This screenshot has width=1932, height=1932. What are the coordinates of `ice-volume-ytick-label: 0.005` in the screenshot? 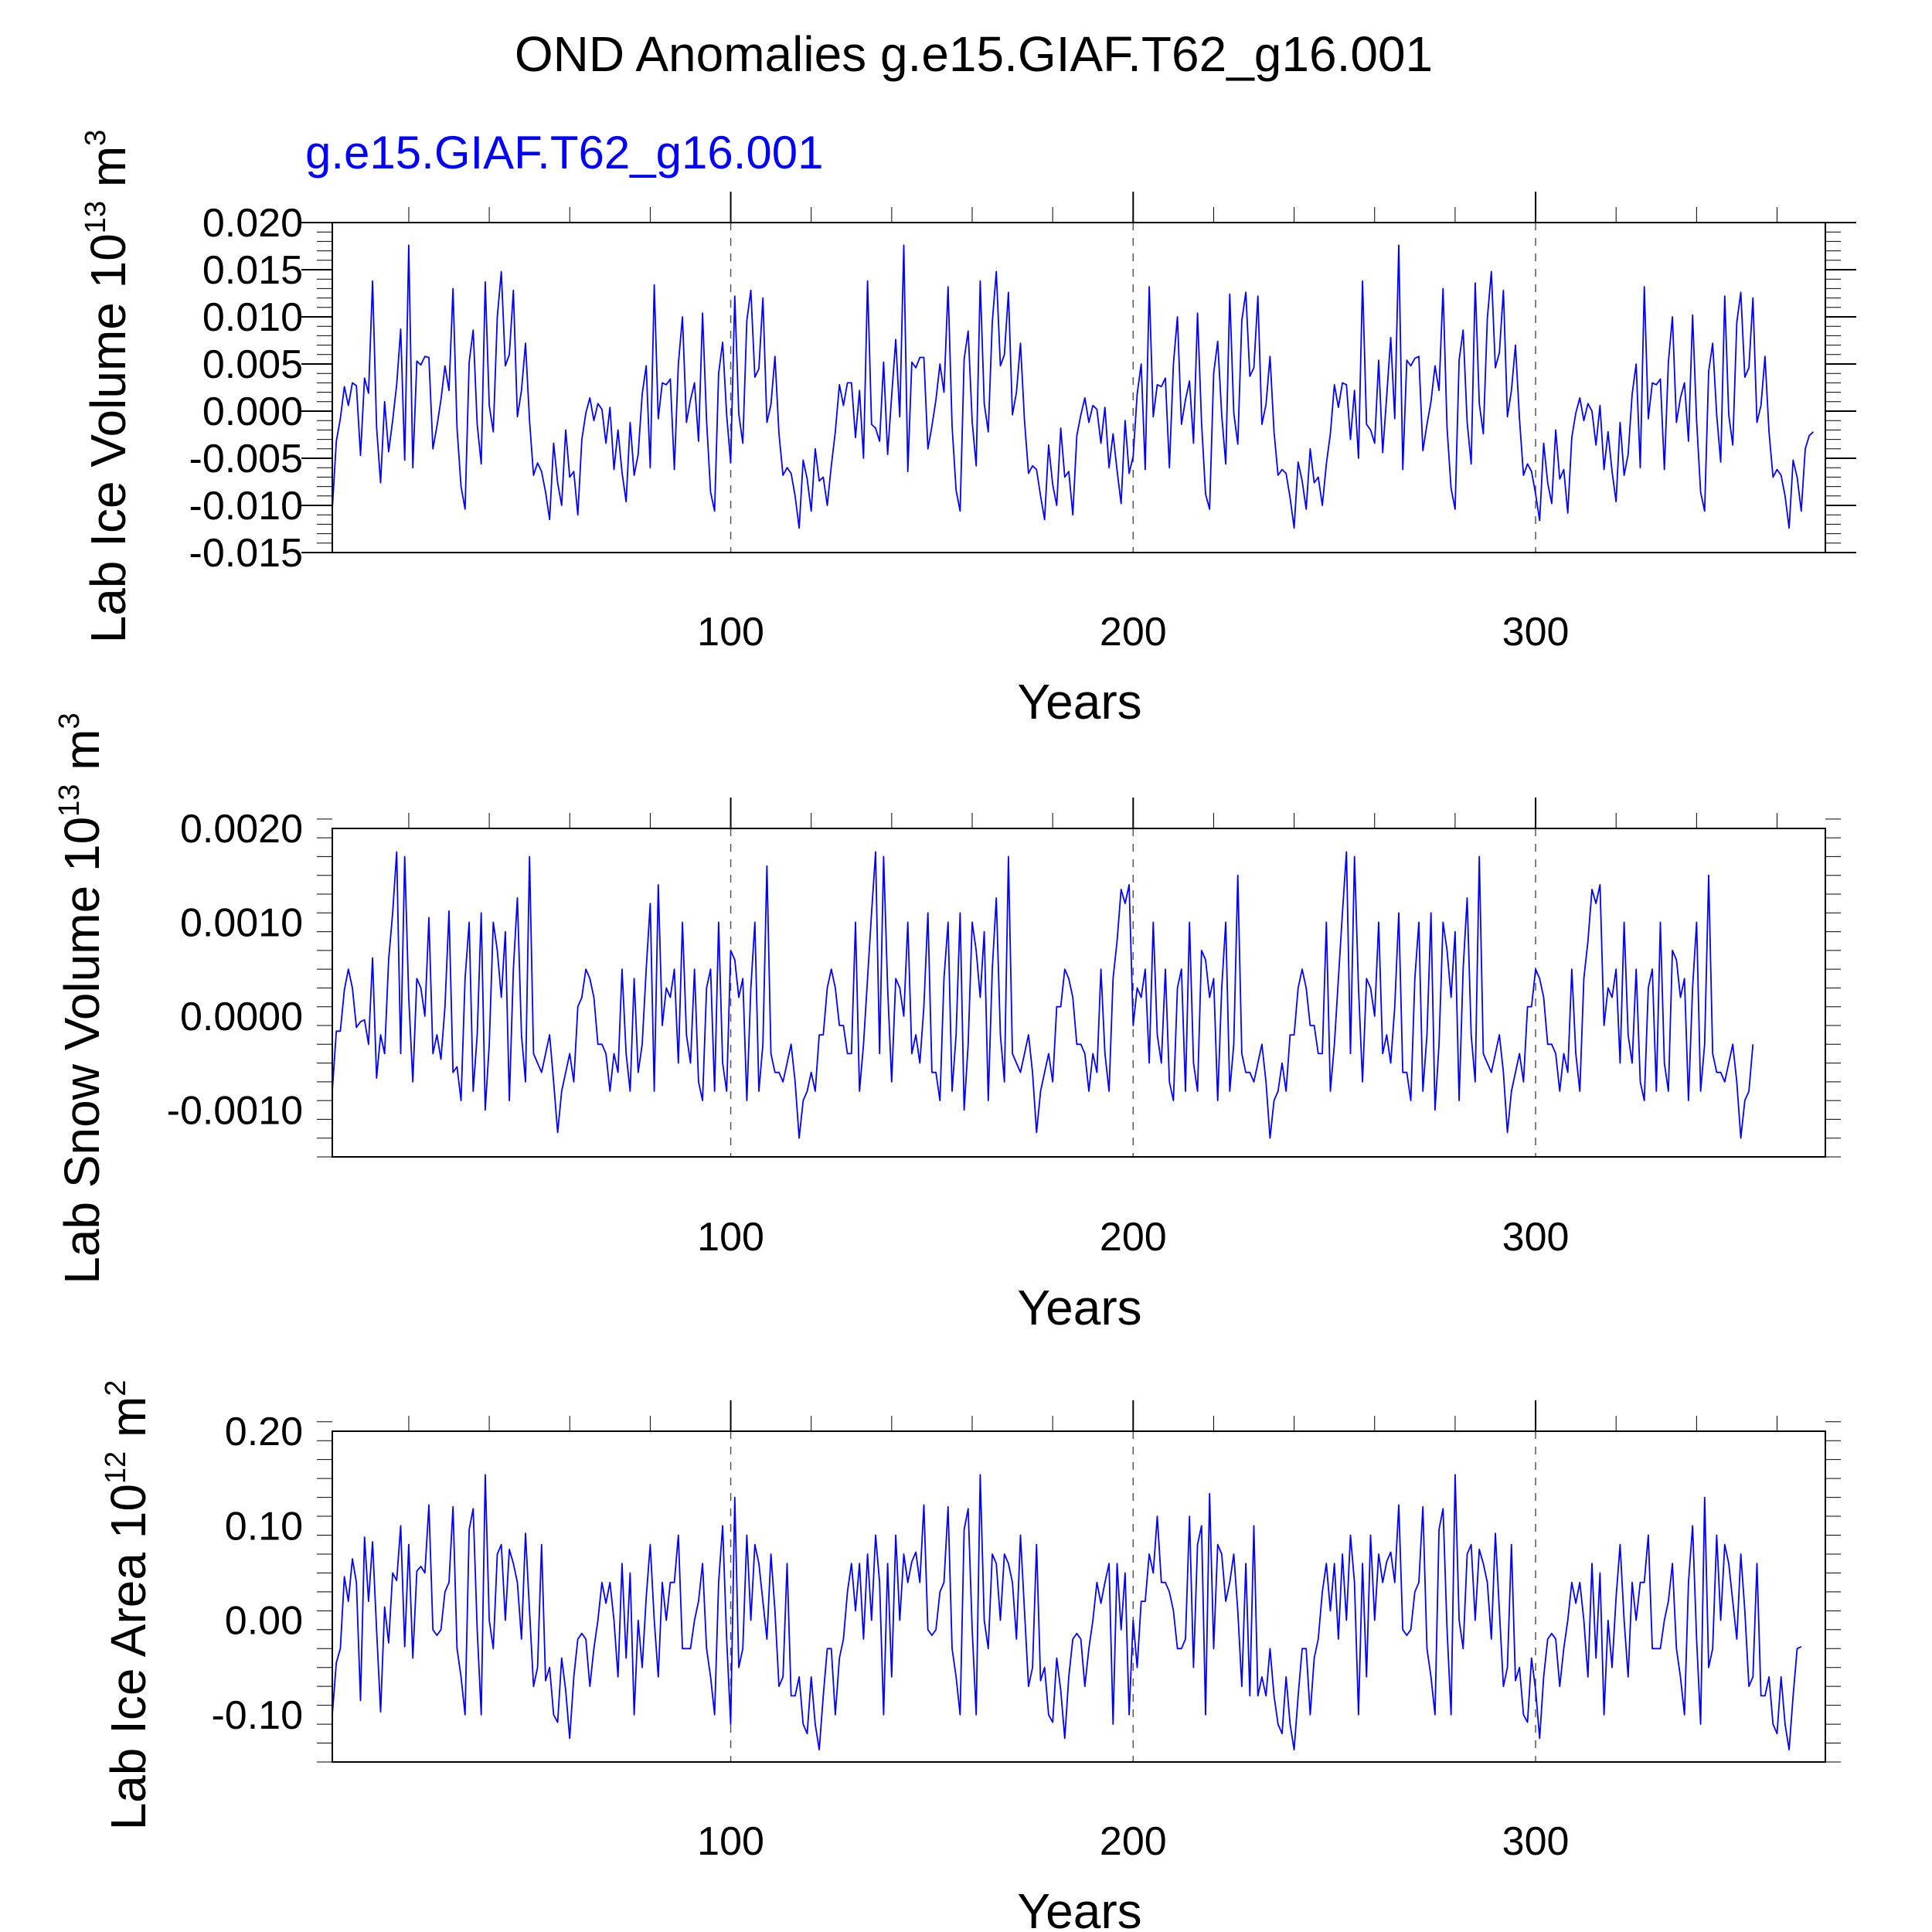 It's located at (253, 365).